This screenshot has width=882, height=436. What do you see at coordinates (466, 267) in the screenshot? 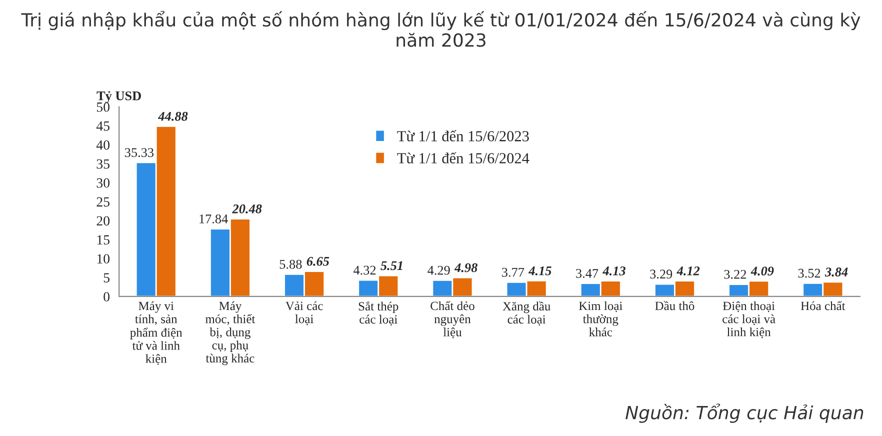
I see `data-label: 4.98` at bounding box center [466, 267].